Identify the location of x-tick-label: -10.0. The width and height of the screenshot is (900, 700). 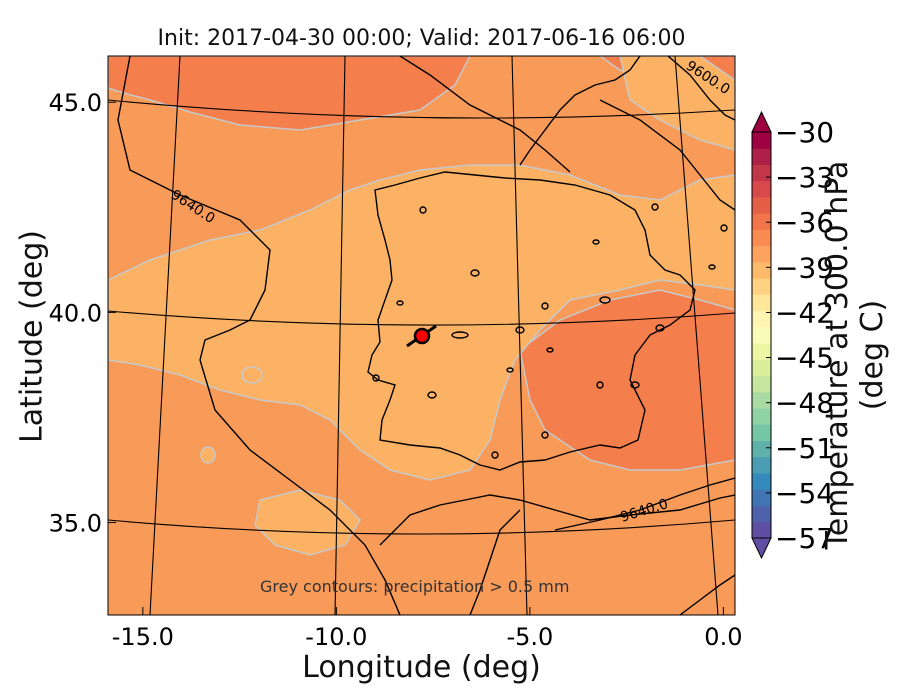
(336, 637).